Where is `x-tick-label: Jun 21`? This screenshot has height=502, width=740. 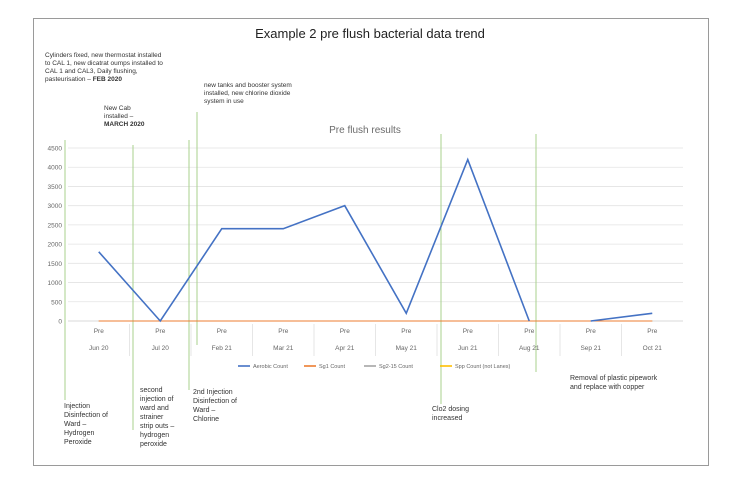
x-tick-label: Jun 21 is located at coordinates (468, 348).